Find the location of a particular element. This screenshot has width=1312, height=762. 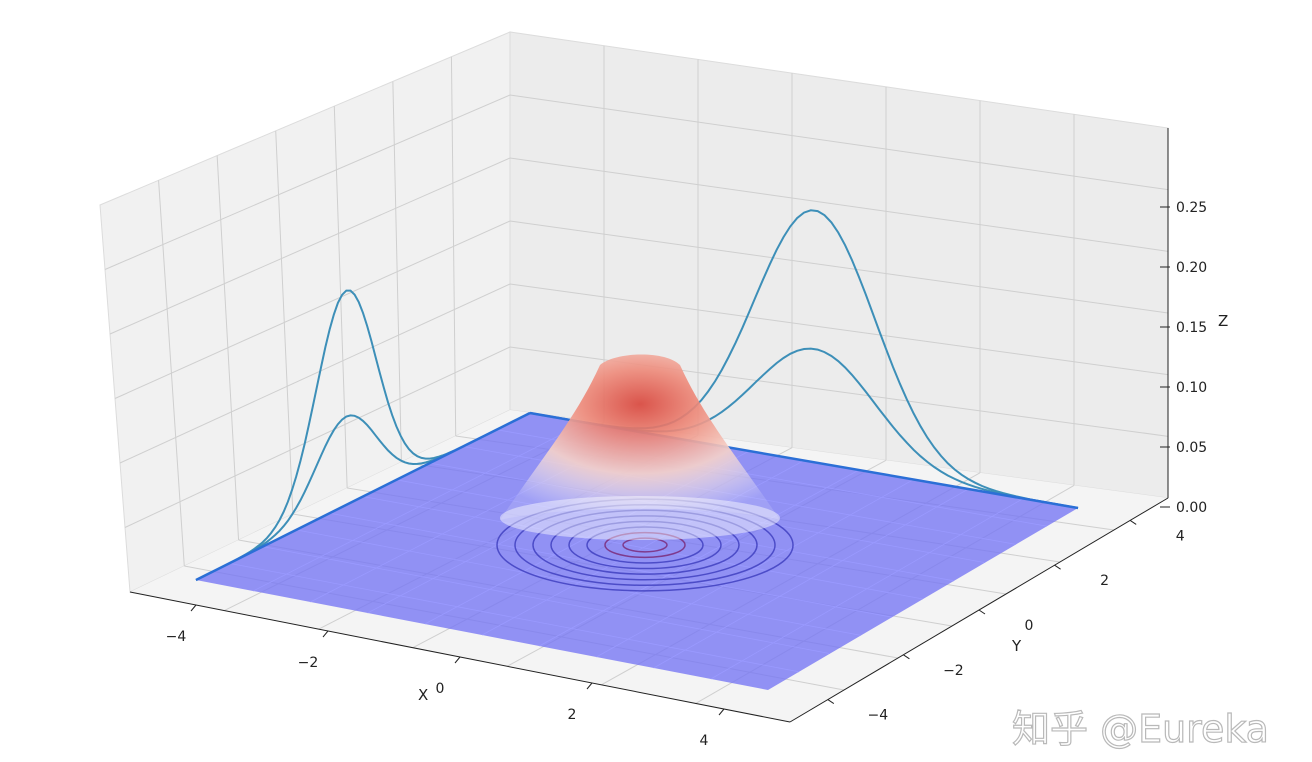

x-tick-label: 2 is located at coordinates (572, 715).